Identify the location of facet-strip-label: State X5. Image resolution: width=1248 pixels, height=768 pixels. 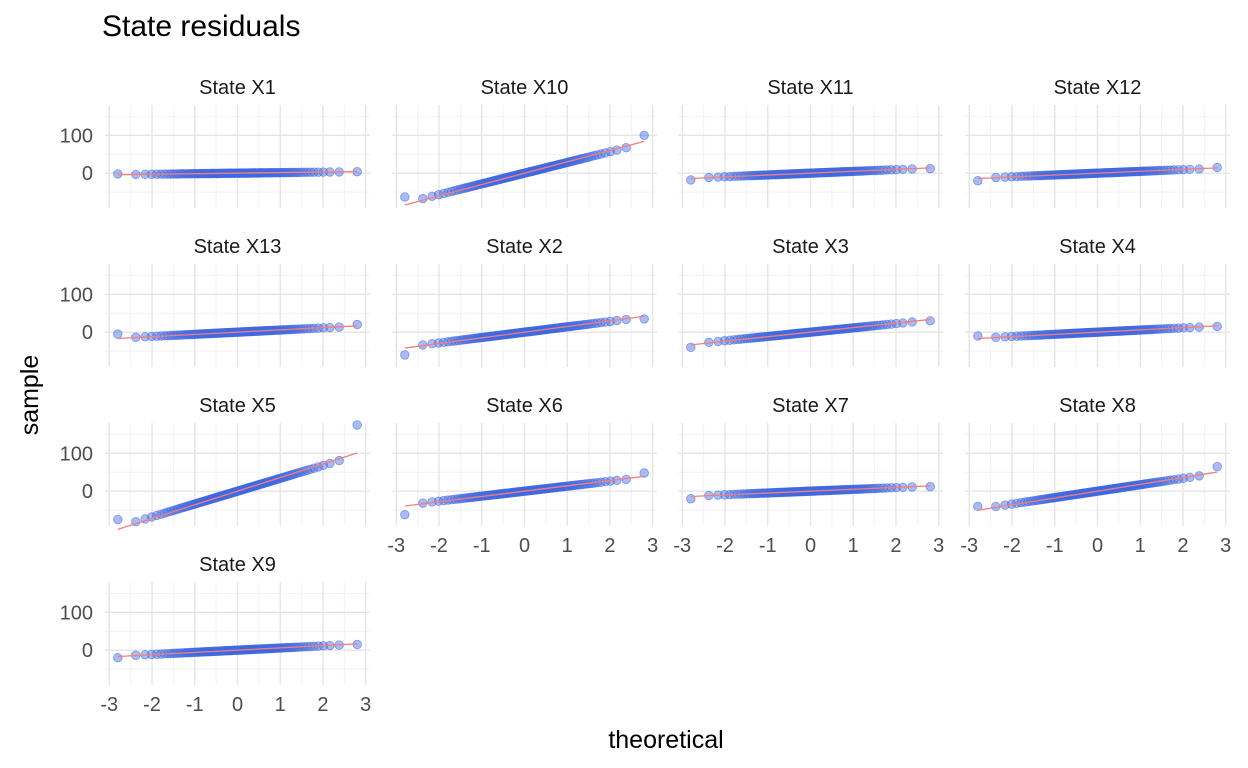
(237, 406).